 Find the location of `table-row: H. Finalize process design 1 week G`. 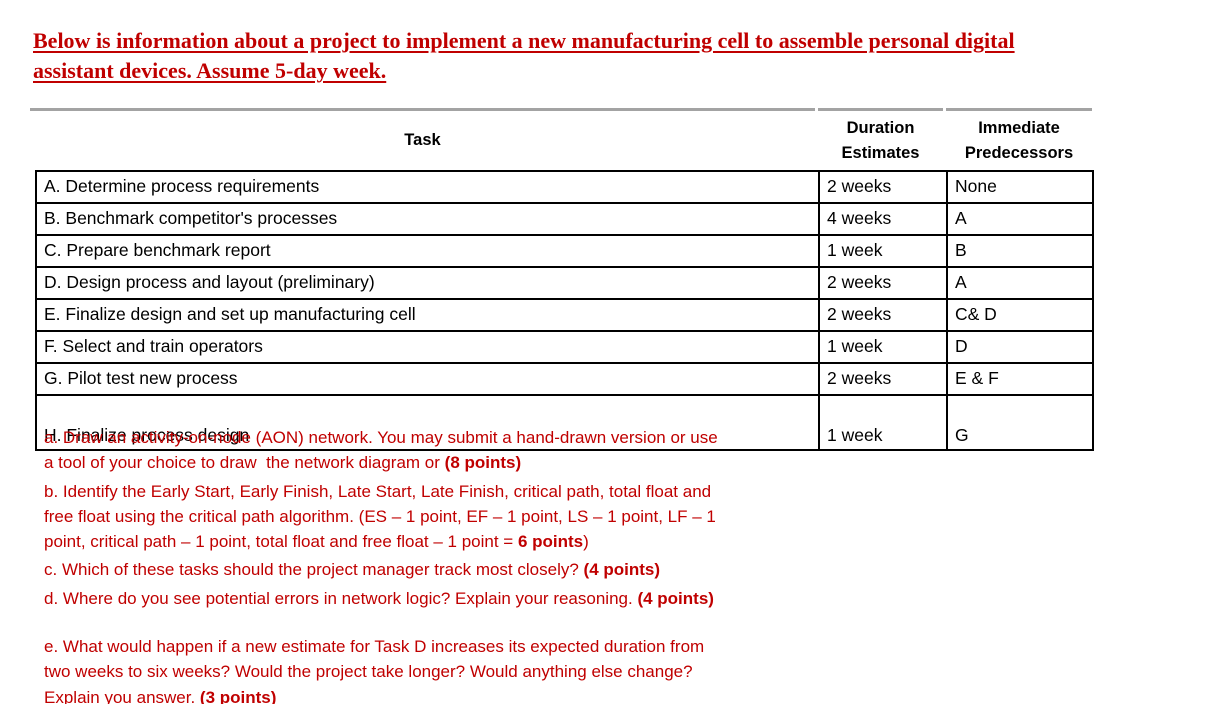

table-row: H. Finalize process design 1 week G is located at coordinates (564, 422).